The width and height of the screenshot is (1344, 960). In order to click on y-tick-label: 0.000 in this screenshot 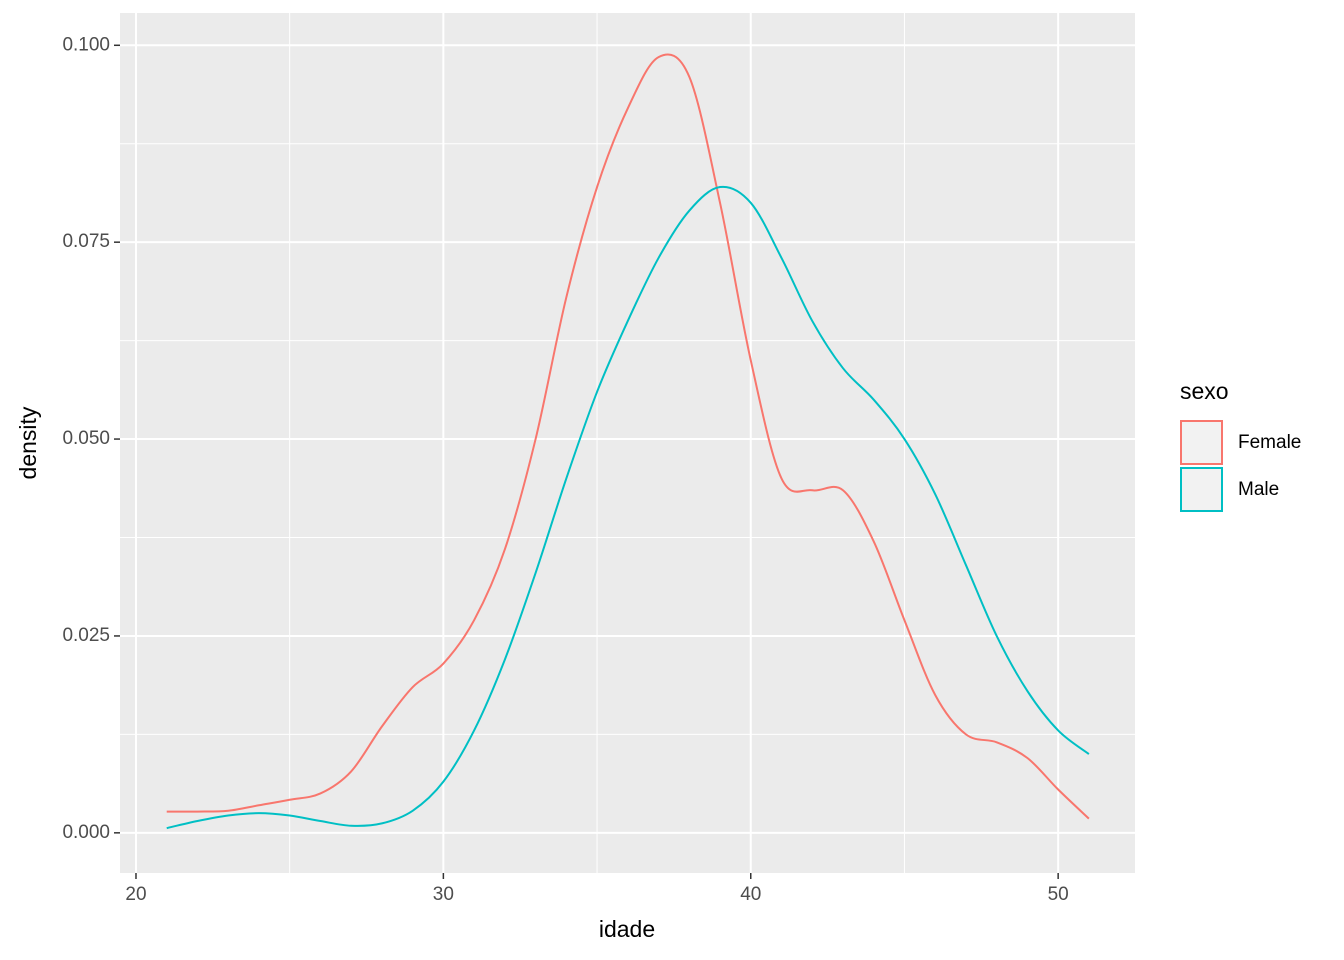, I will do `click(86, 832)`.